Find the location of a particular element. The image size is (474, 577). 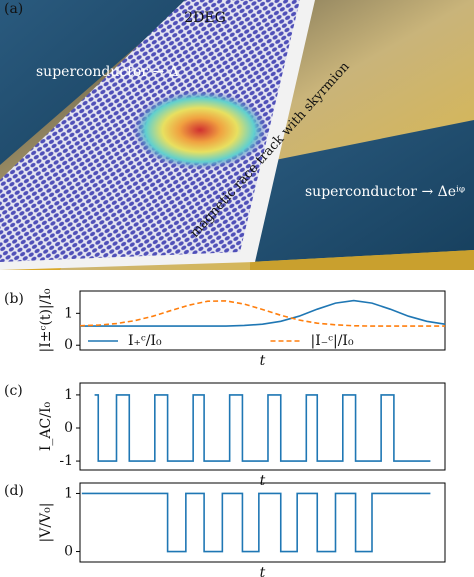

superconductor-right is located at coordinates (362, 191).